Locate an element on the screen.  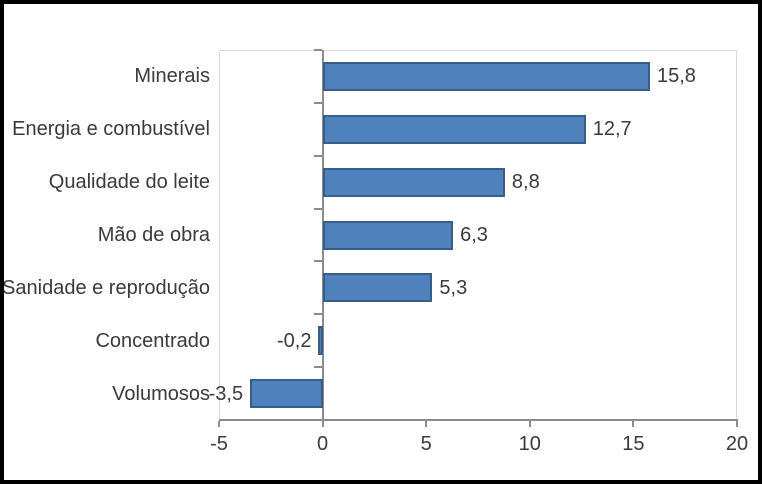
category-label: Volumosos is located at coordinates (161, 393).